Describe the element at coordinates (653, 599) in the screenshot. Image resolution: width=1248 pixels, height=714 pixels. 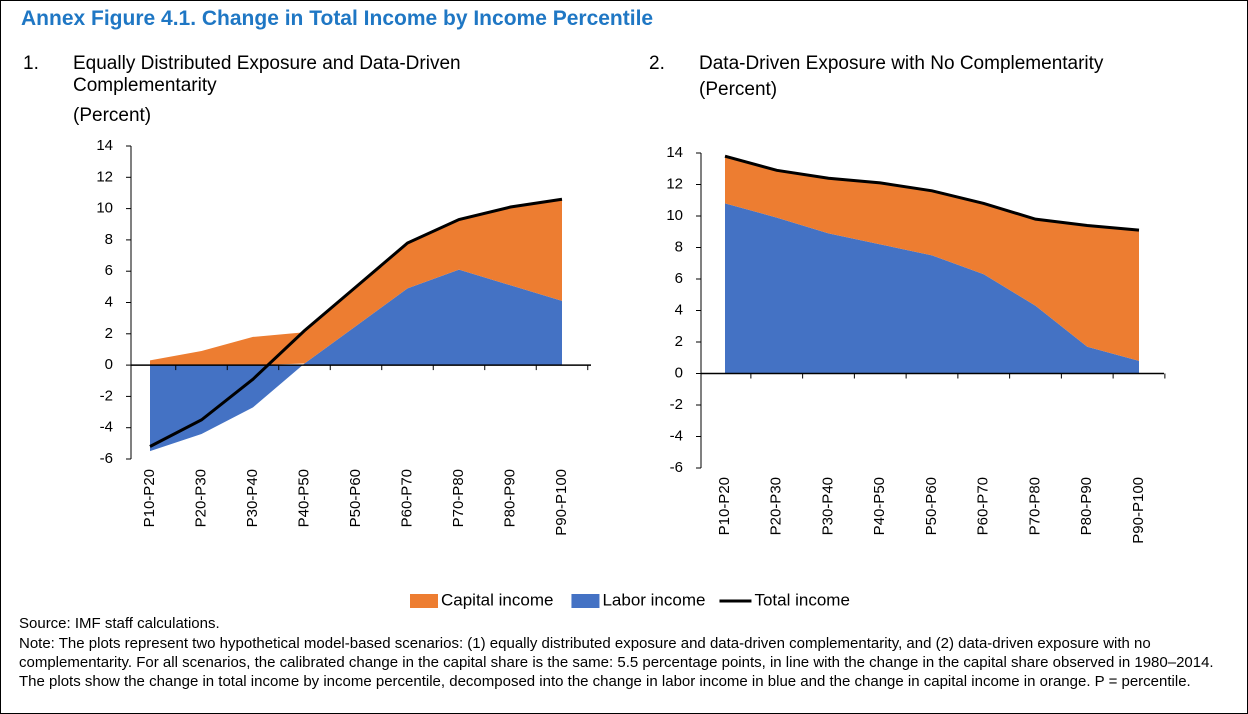
I see `legend-label: Labor income` at that location.